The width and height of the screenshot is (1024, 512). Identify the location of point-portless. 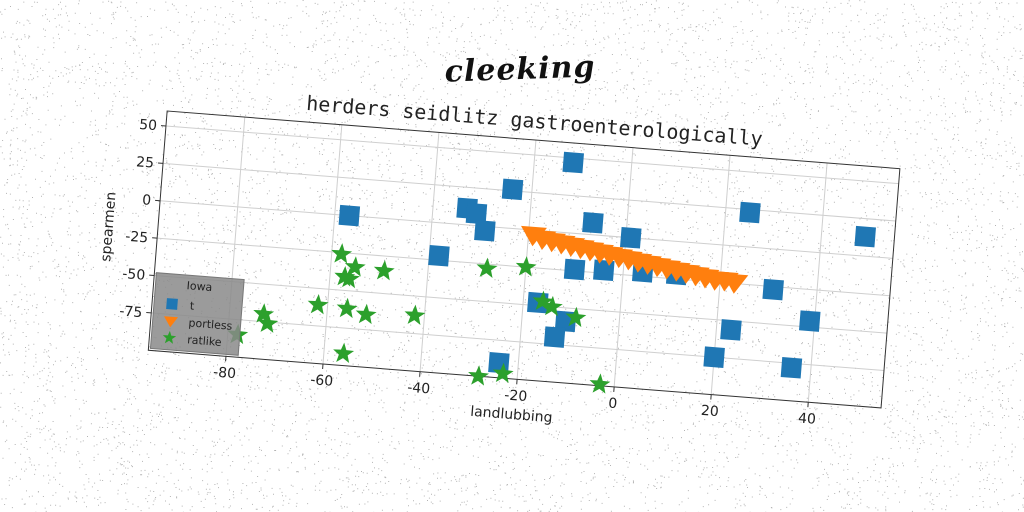
(735, 283).